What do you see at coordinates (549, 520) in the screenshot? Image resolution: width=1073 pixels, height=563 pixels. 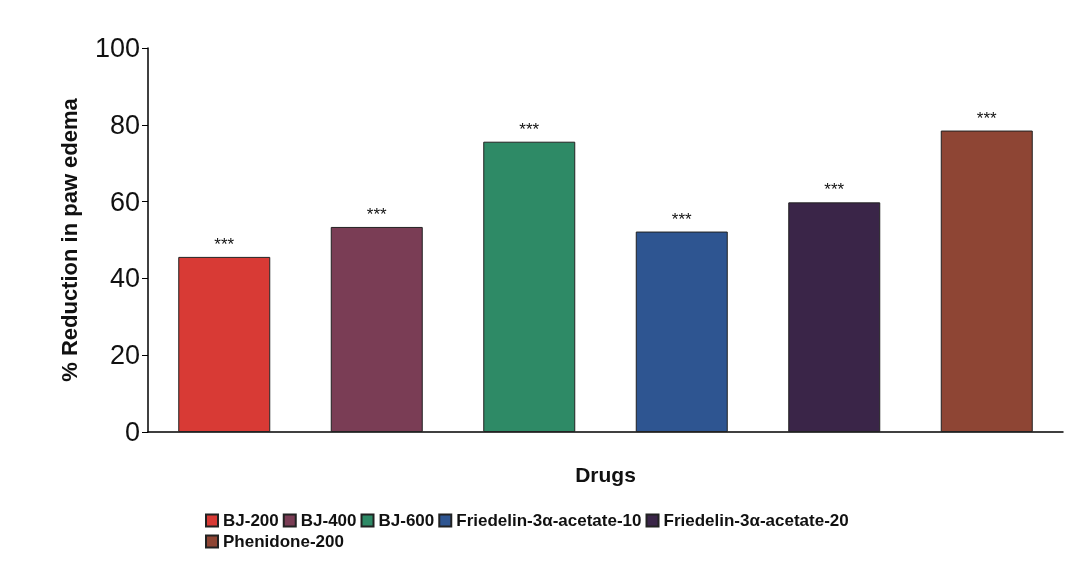 I see `legend-label: Friedelin-3α-acetate-10` at bounding box center [549, 520].